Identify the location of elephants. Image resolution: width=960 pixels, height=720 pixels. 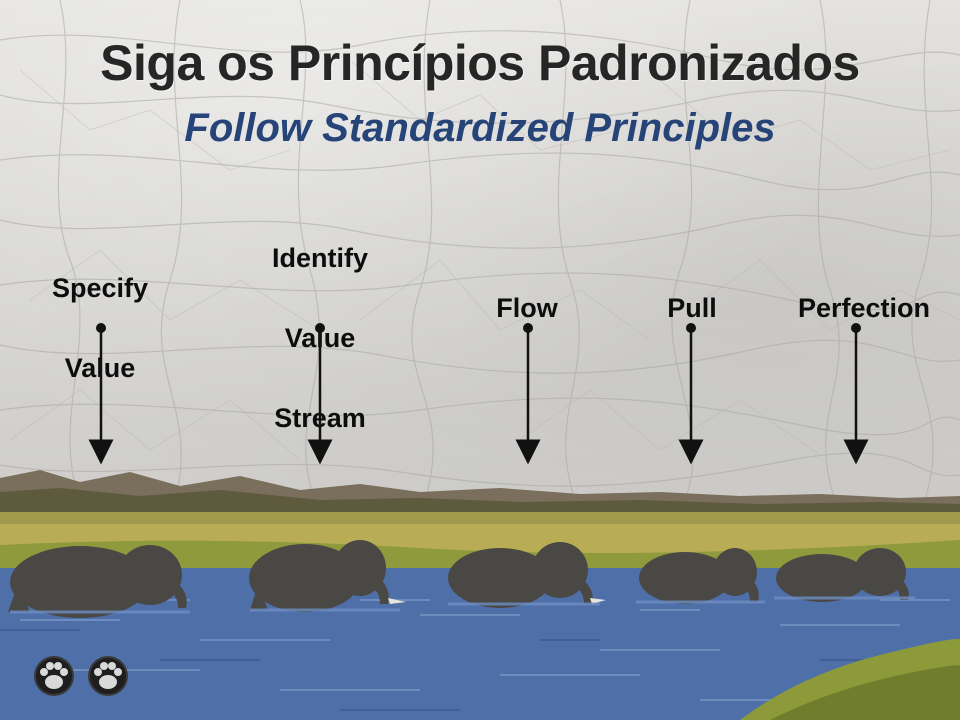
(458, 579).